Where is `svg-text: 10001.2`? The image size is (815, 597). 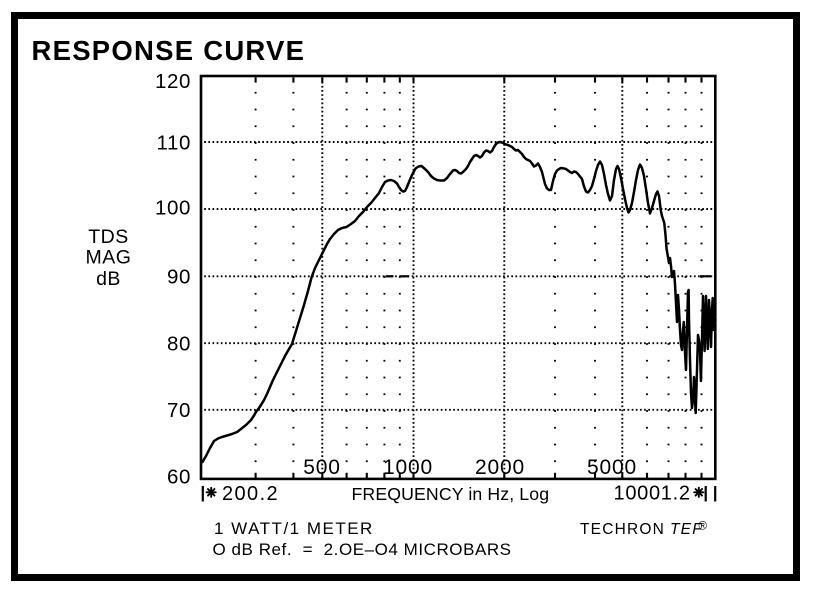
svg-text: 10001.2 is located at coordinates (652, 494).